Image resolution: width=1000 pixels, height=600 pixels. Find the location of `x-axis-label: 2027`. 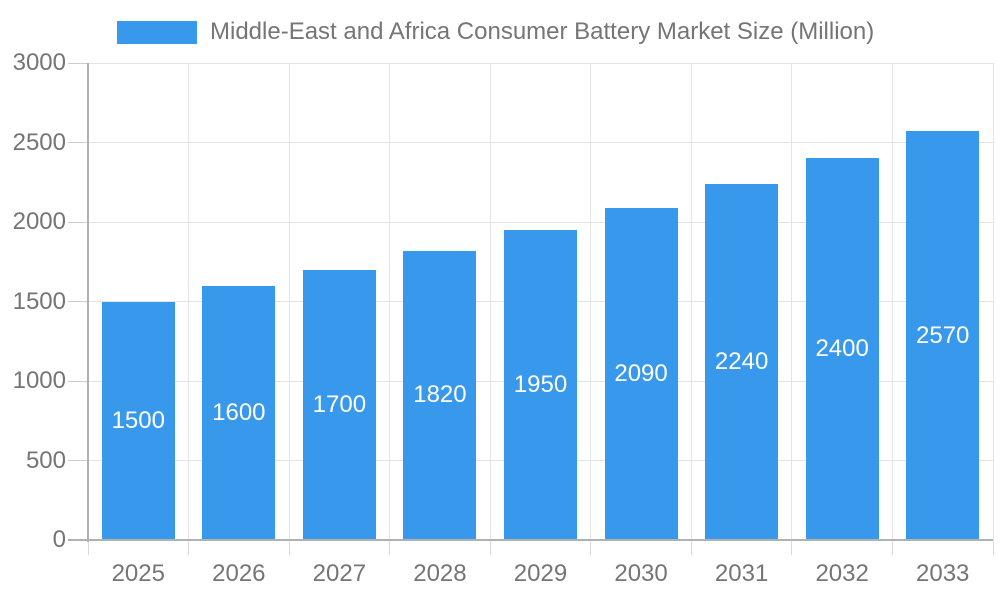

x-axis-label: 2027 is located at coordinates (339, 573).